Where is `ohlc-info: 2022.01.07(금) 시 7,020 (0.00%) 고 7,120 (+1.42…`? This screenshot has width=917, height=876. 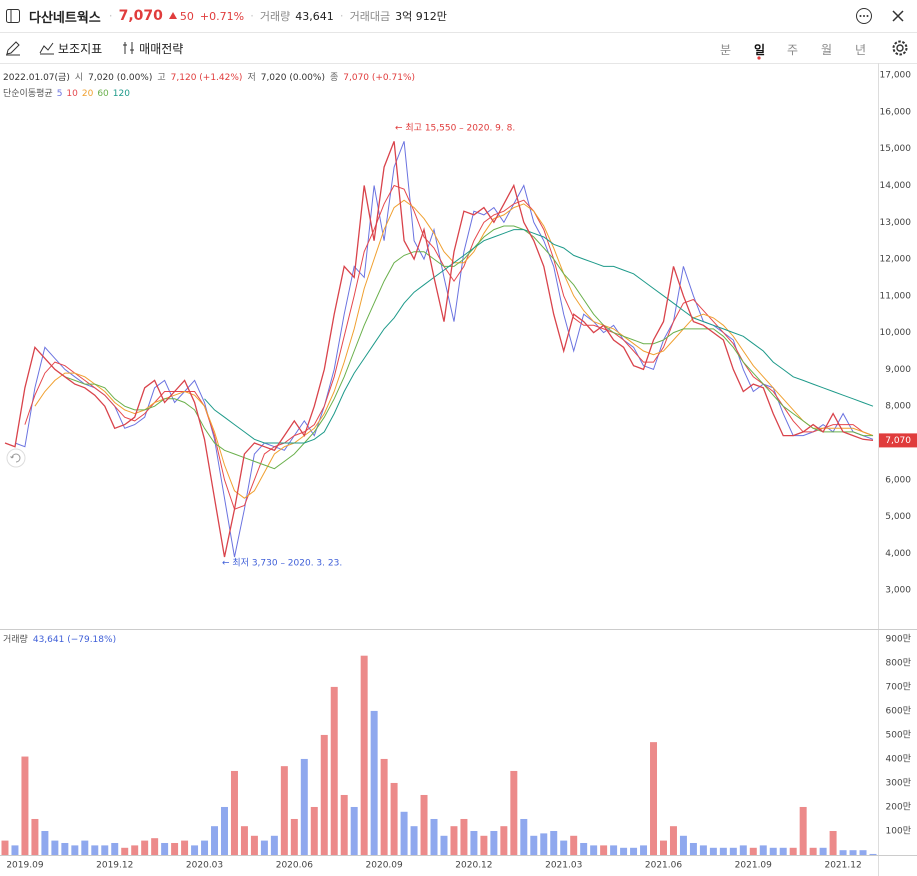 ohlc-info: 2022.01.07(금) 시 7,020 (0.00%) 고 7,120 (+1.42… is located at coordinates (209, 77).